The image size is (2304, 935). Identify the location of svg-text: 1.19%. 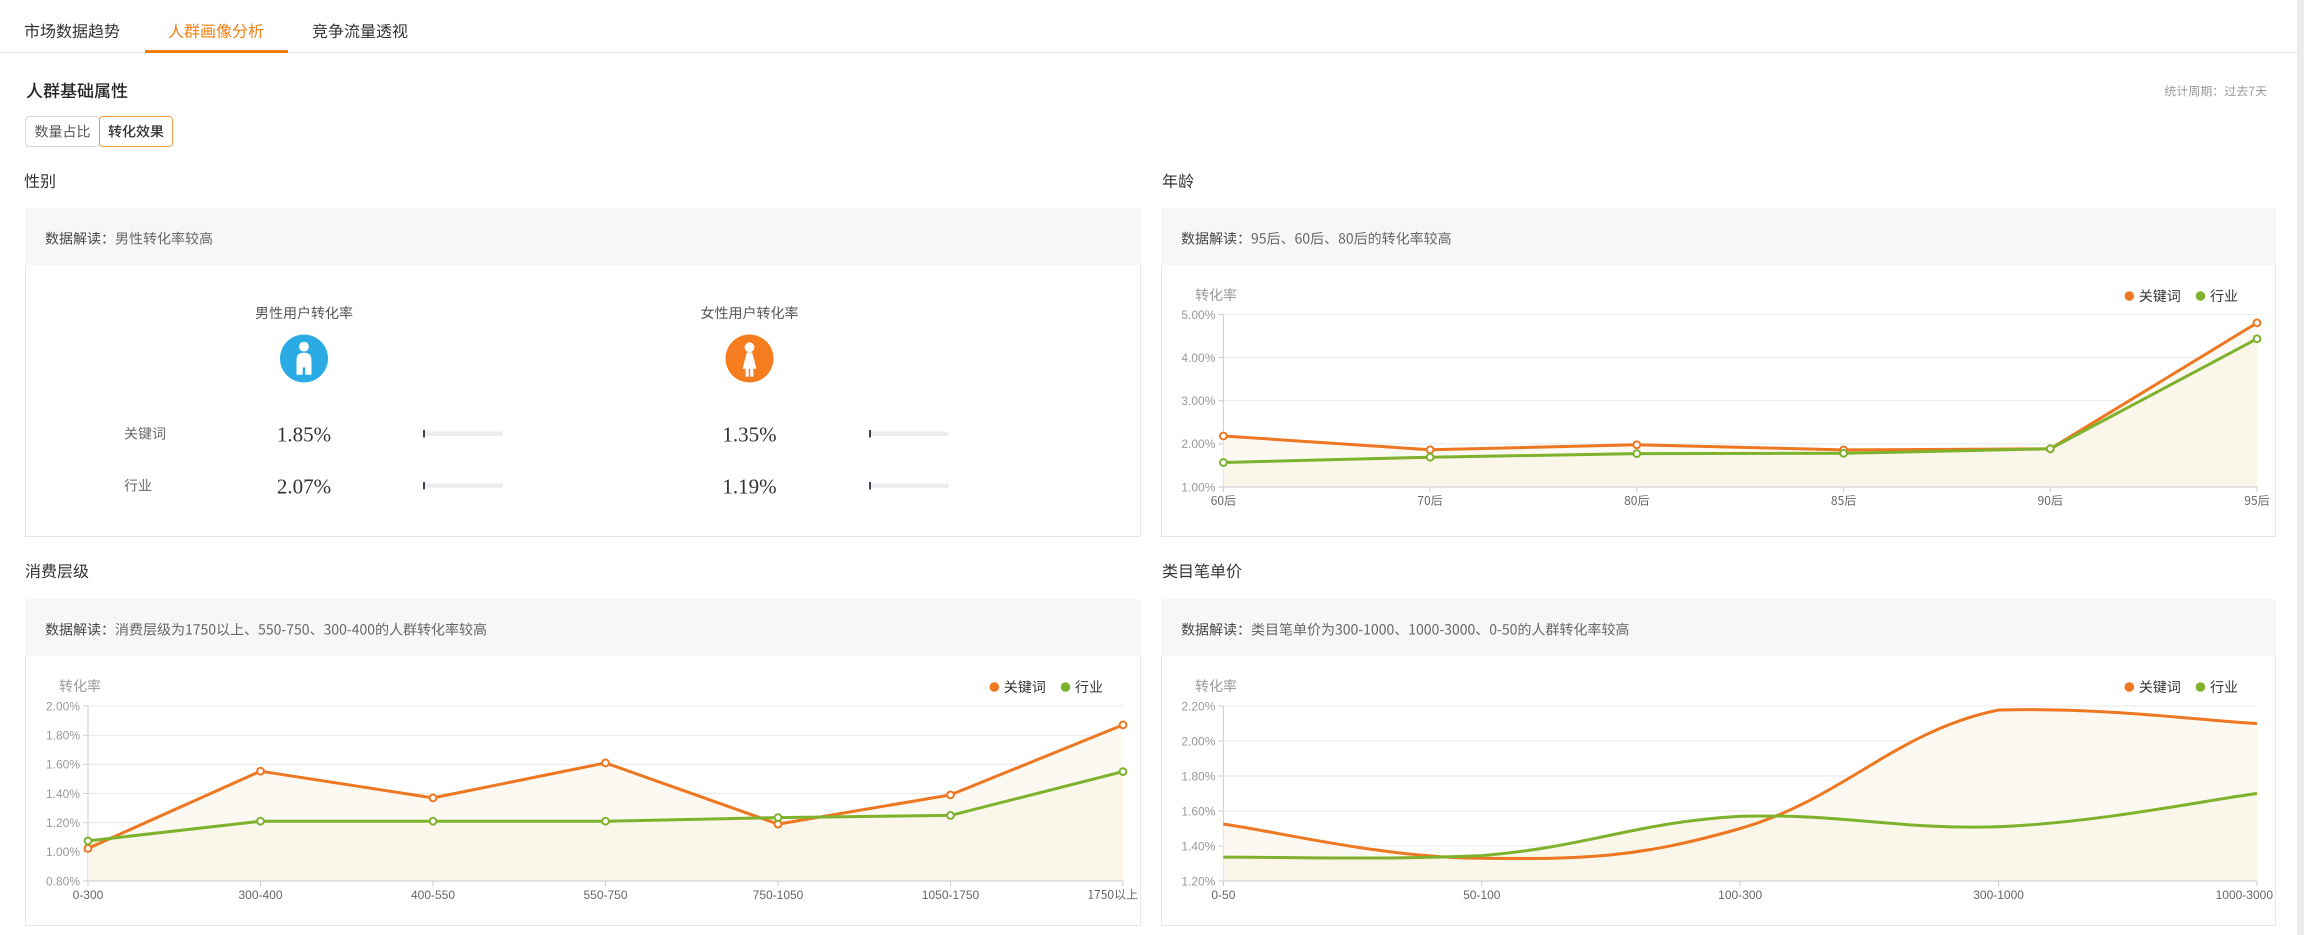
(749, 487).